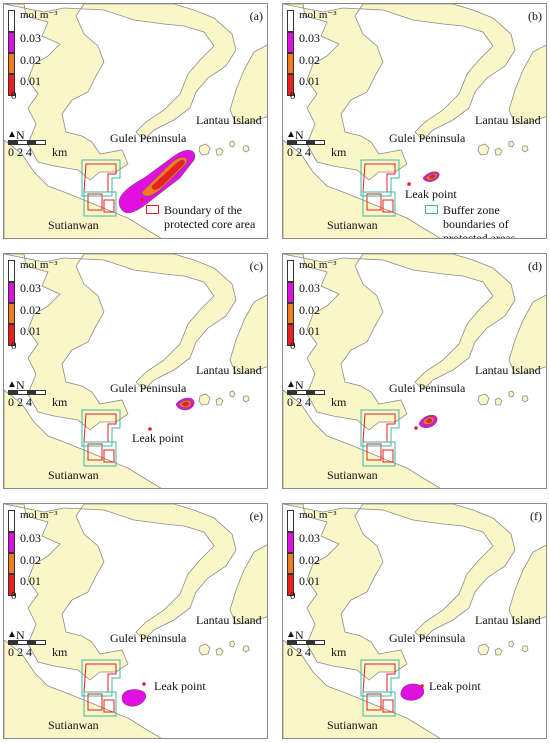 The height and width of the screenshot is (743, 550). I want to click on panel-letter: (a), so click(256, 16).